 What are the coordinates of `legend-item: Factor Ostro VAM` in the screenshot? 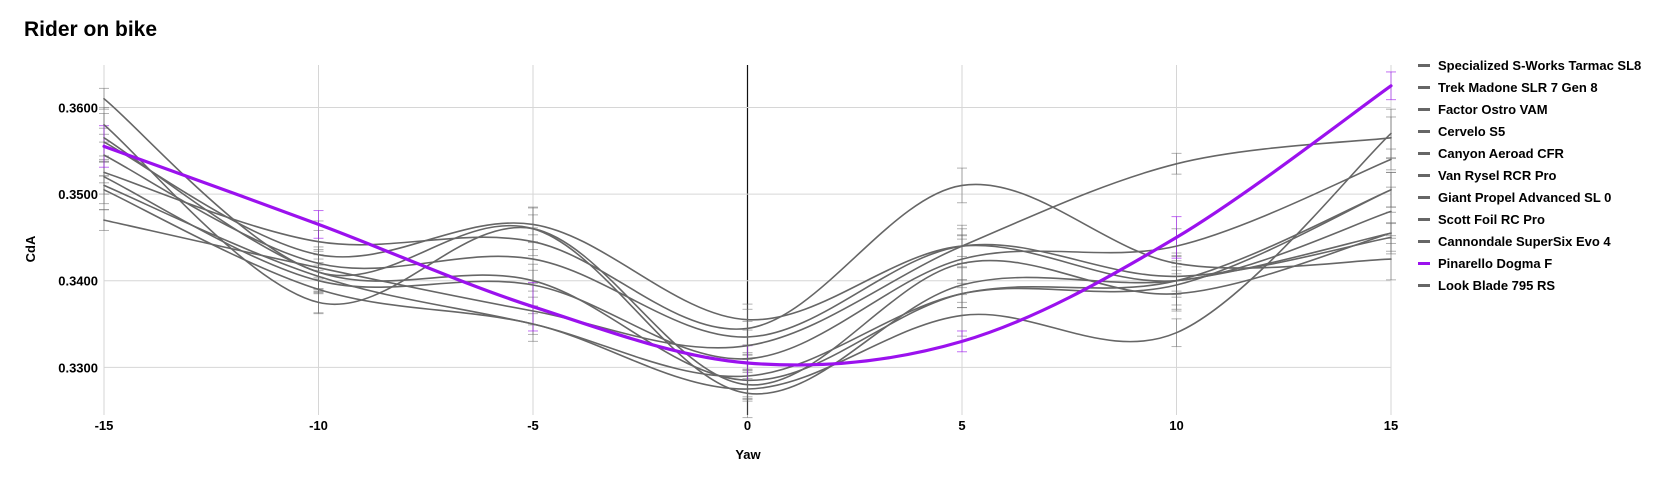 It's located at (1529, 109).